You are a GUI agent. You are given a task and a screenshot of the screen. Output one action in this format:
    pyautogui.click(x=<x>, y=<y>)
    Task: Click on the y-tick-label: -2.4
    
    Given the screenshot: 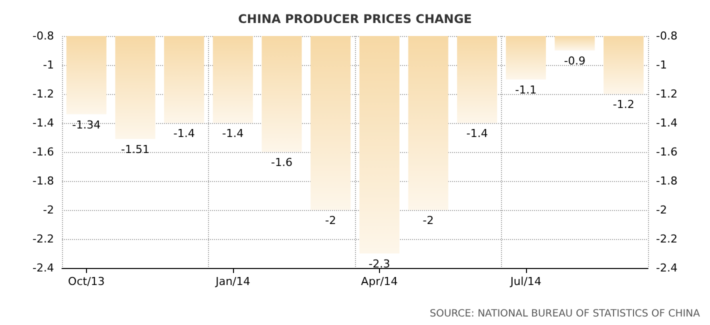 What is the action you would take?
    pyautogui.click(x=43, y=268)
    